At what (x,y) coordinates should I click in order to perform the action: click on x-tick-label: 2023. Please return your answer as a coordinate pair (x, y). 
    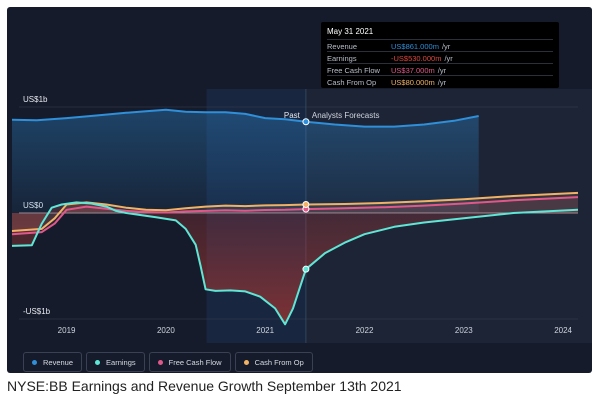
    Looking at the image, I should click on (464, 330).